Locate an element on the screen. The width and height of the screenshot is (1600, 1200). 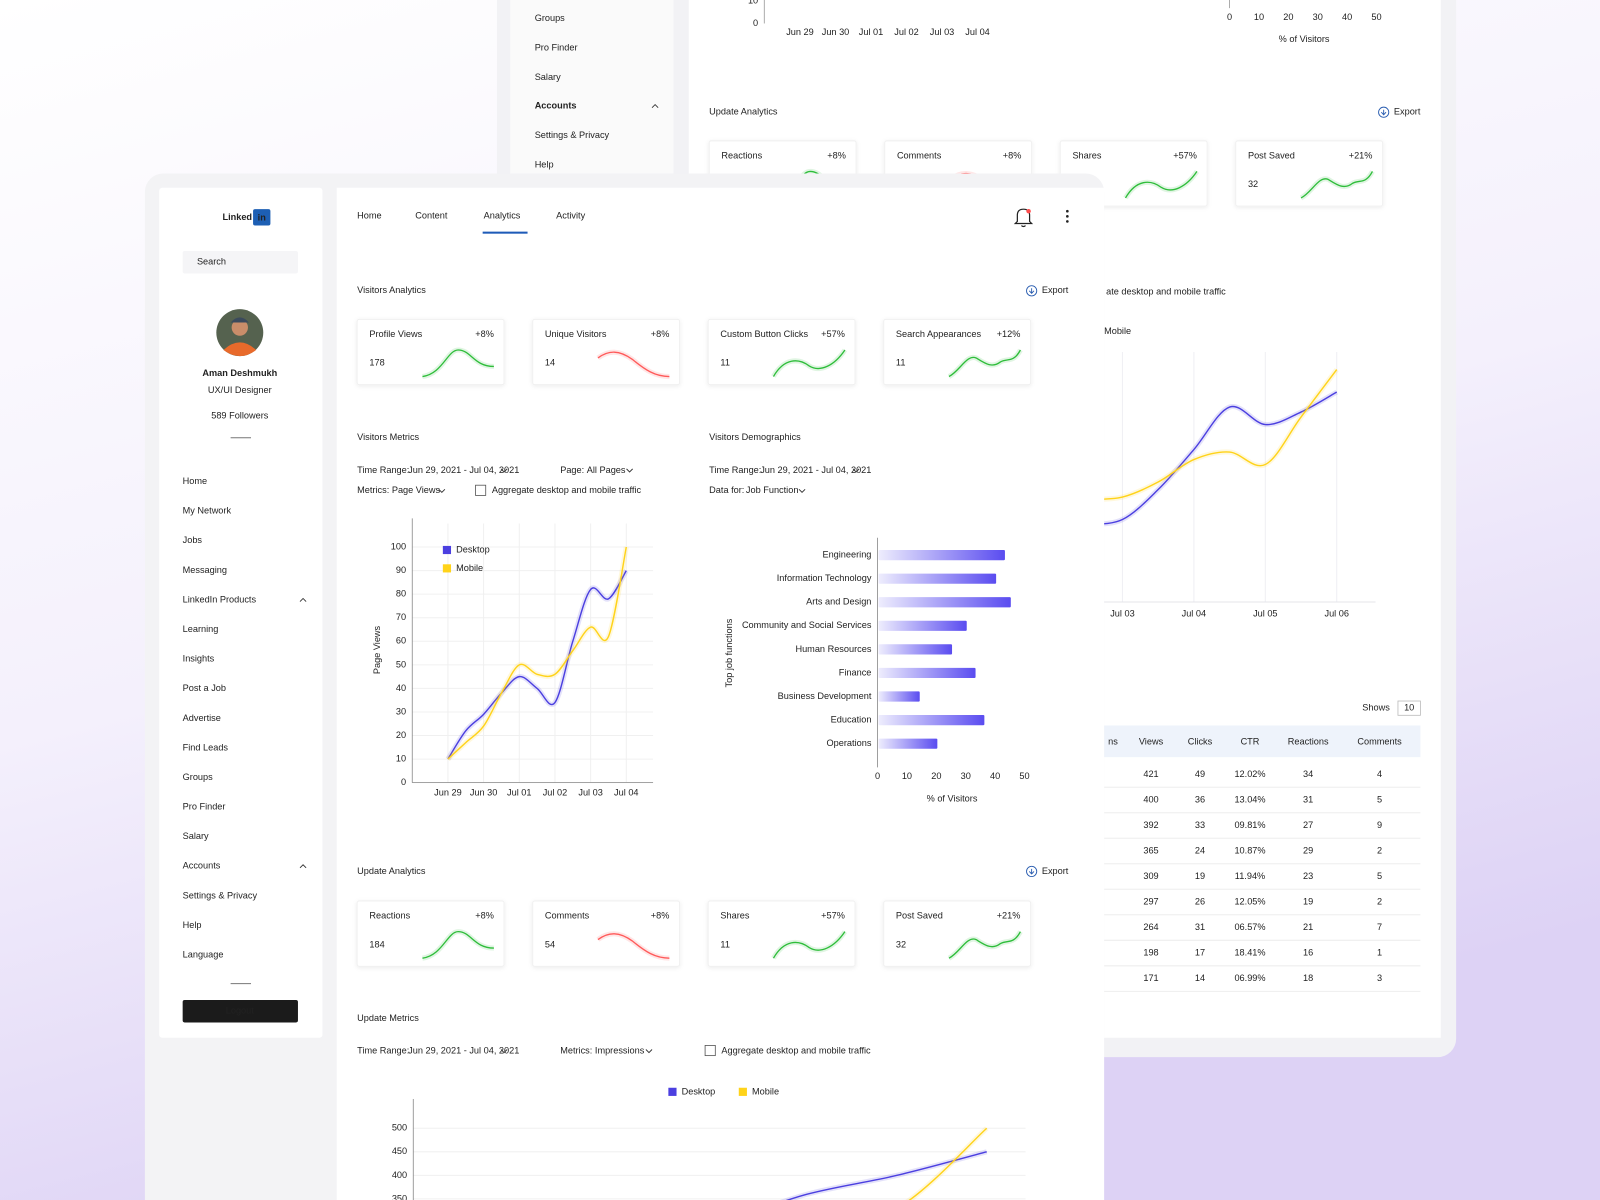
card-change: +57% is located at coordinates (833, 334).